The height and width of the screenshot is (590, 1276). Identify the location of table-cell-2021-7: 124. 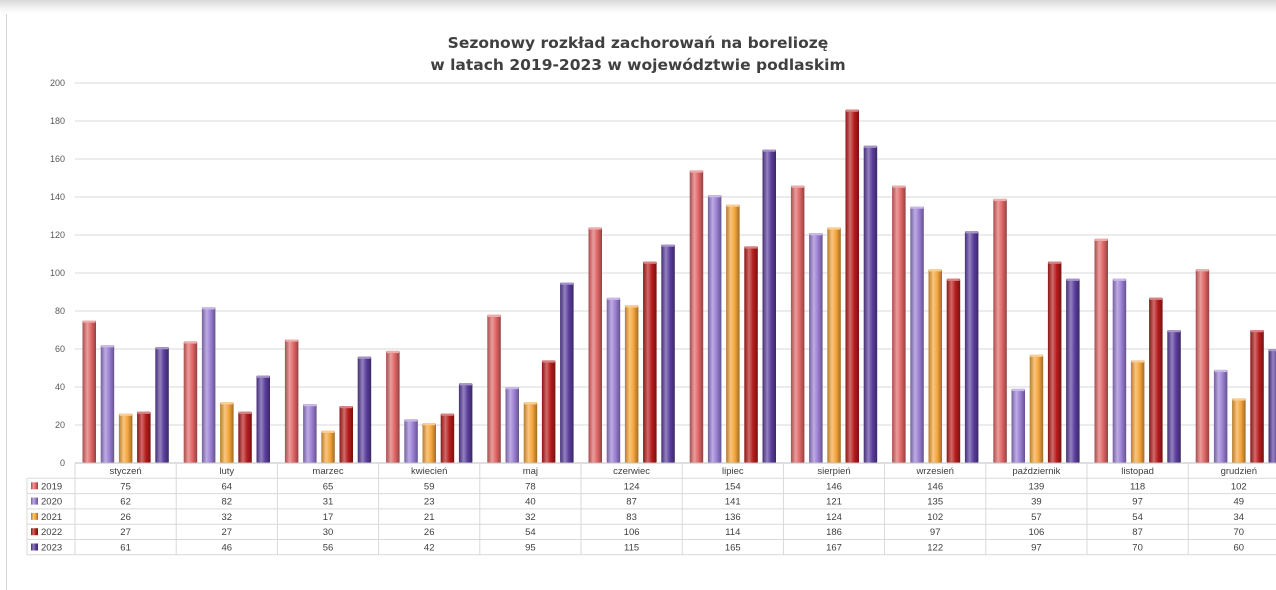
(834, 517).